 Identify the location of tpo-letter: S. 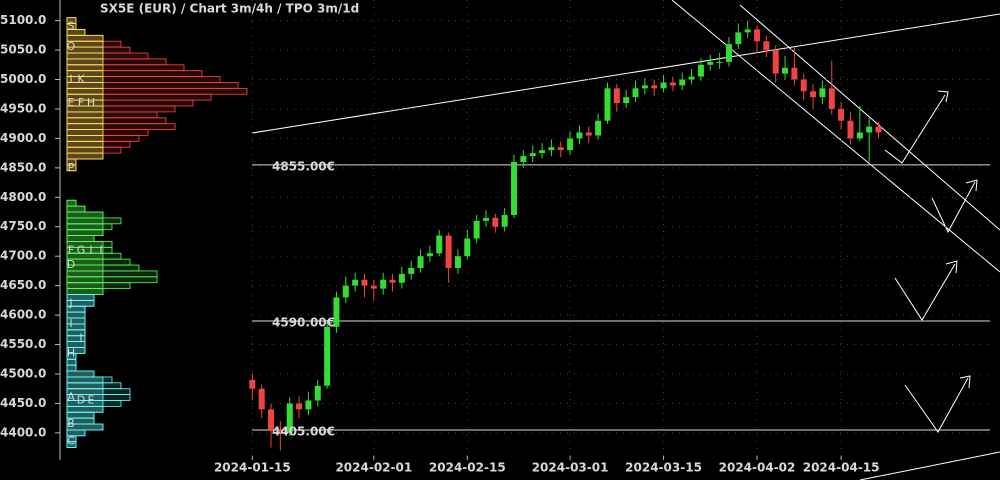
(71, 26).